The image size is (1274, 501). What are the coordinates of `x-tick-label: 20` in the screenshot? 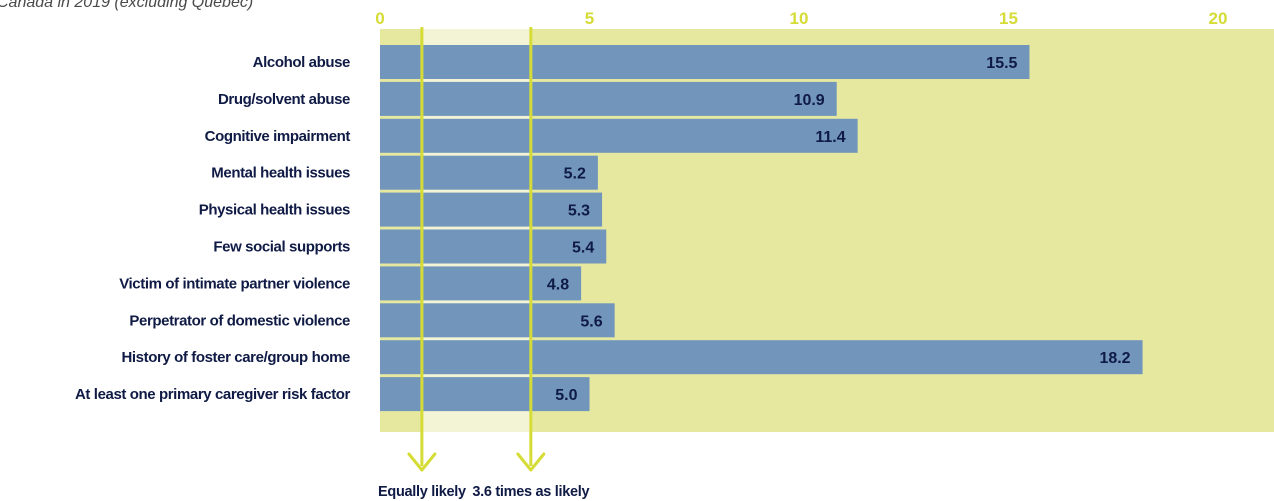 It's located at (1218, 18).